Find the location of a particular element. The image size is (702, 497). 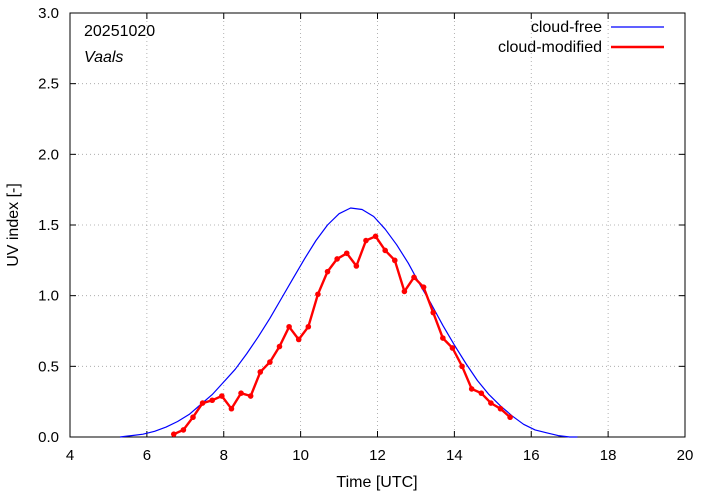

y-tick-label: 1.5 is located at coordinates (48, 225).